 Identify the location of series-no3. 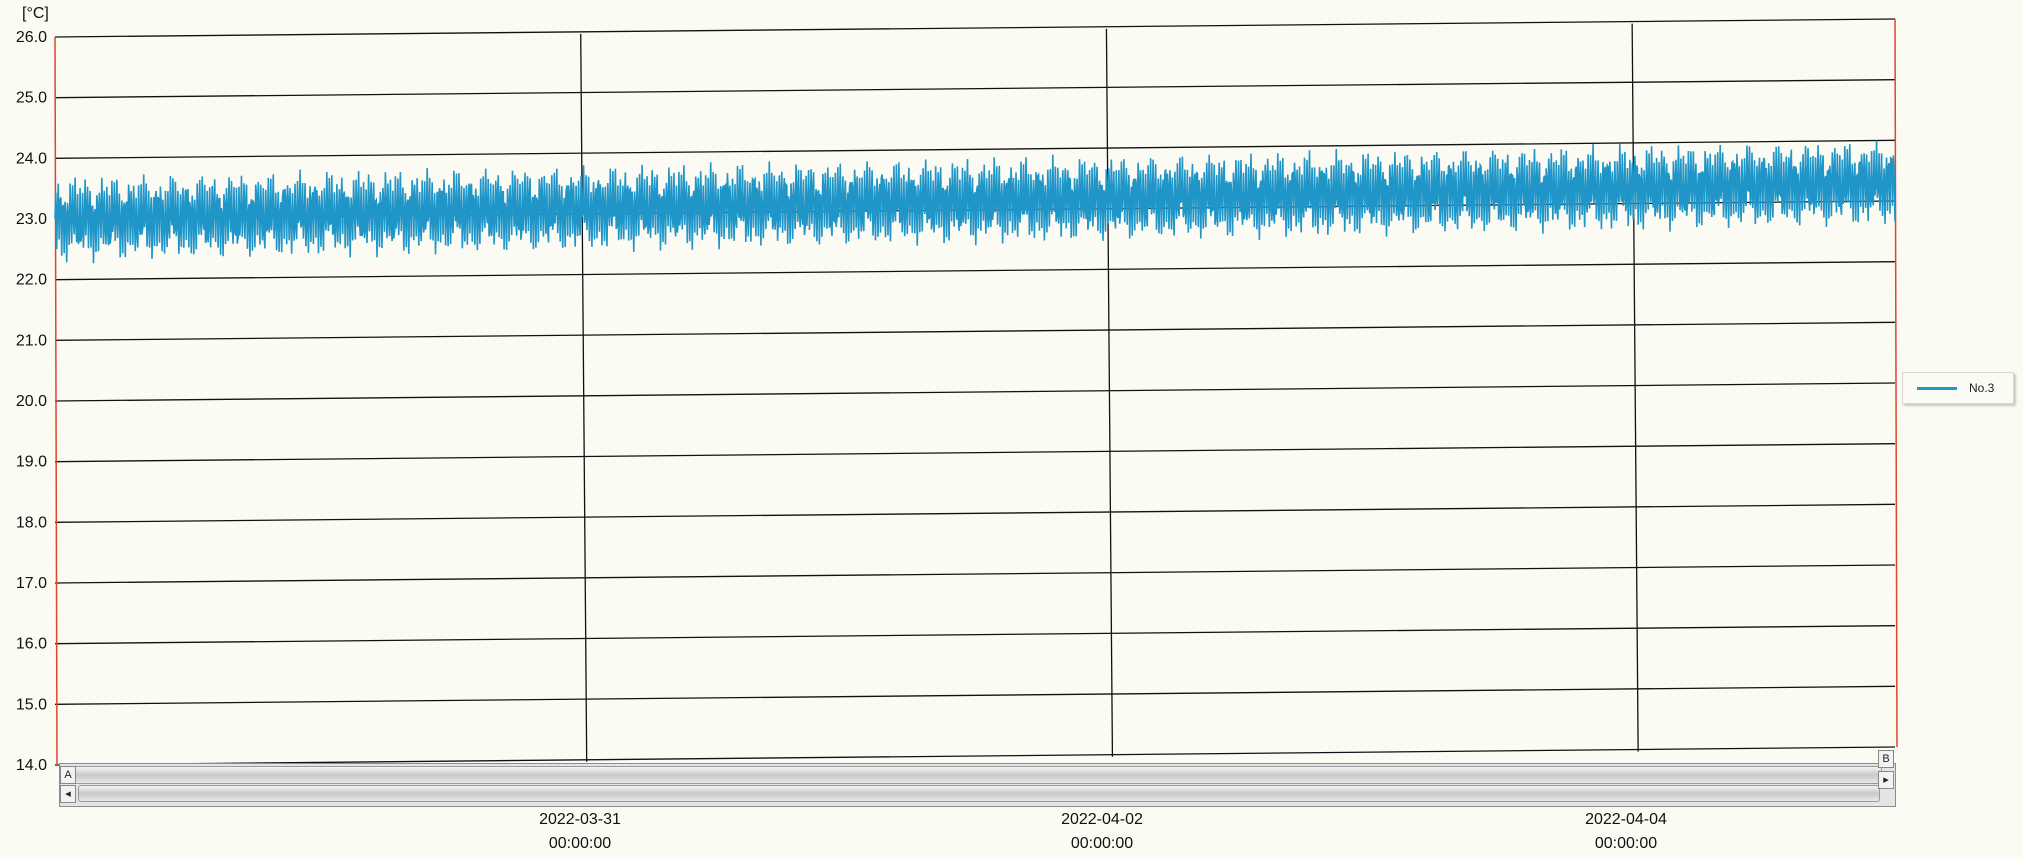
(975, 202).